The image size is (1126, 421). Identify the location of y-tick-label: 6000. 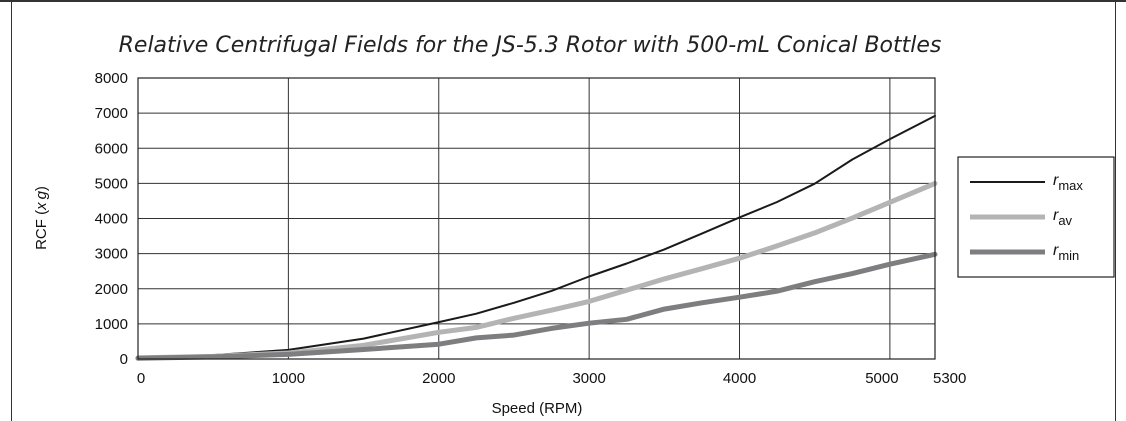
(111, 148).